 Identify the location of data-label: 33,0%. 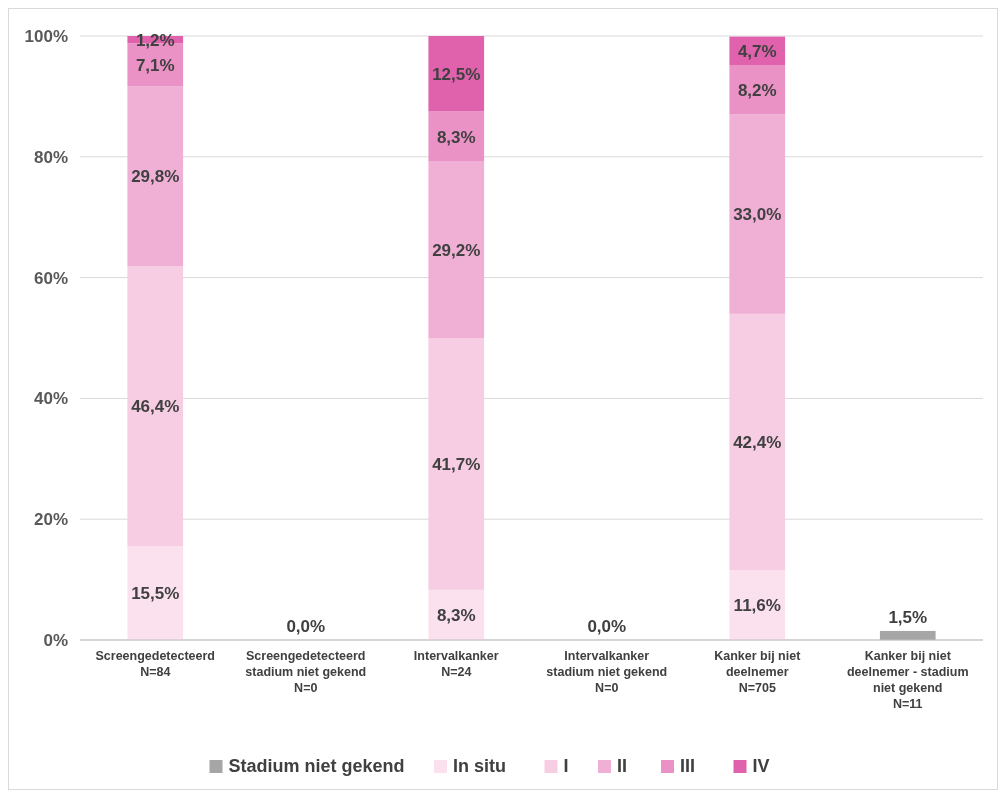
(757, 215).